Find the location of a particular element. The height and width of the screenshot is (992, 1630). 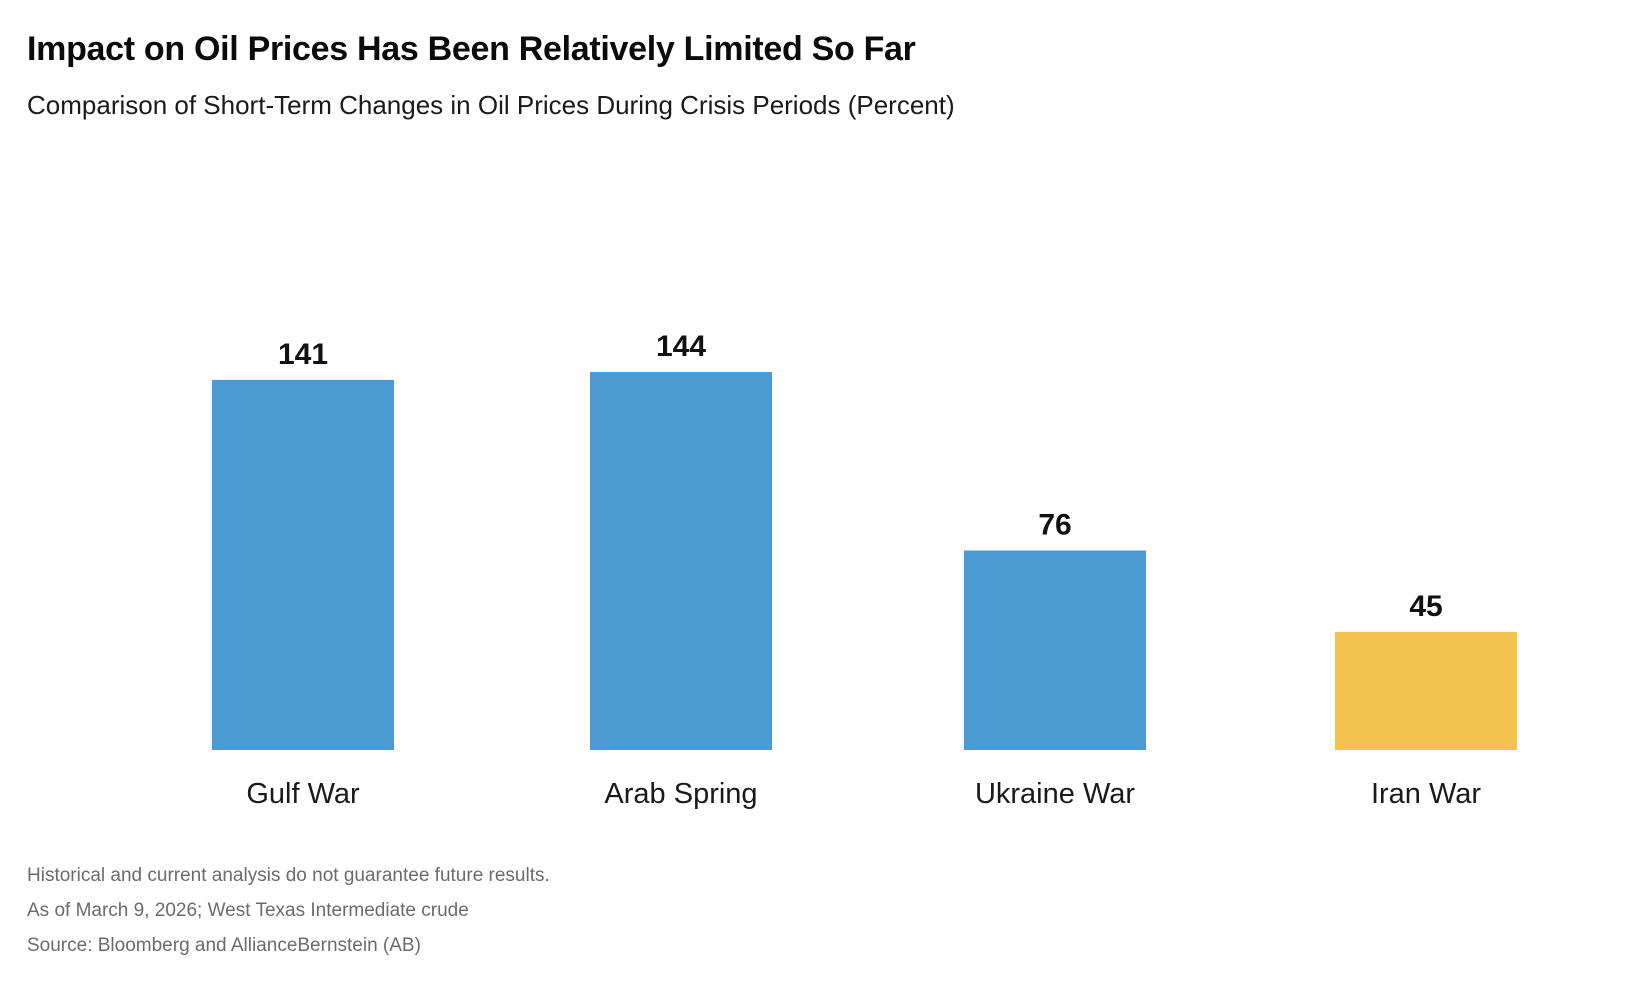

category-labels-group: Gulf War Arab Spring Ukraine War Iran War is located at coordinates (863, 794).